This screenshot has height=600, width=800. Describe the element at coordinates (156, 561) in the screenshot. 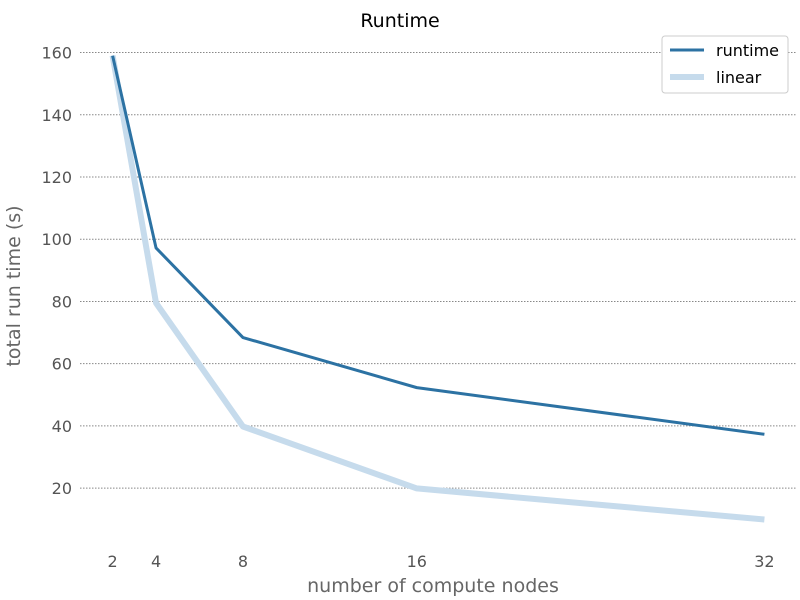

I see `x-tick-label-4: 4` at that location.